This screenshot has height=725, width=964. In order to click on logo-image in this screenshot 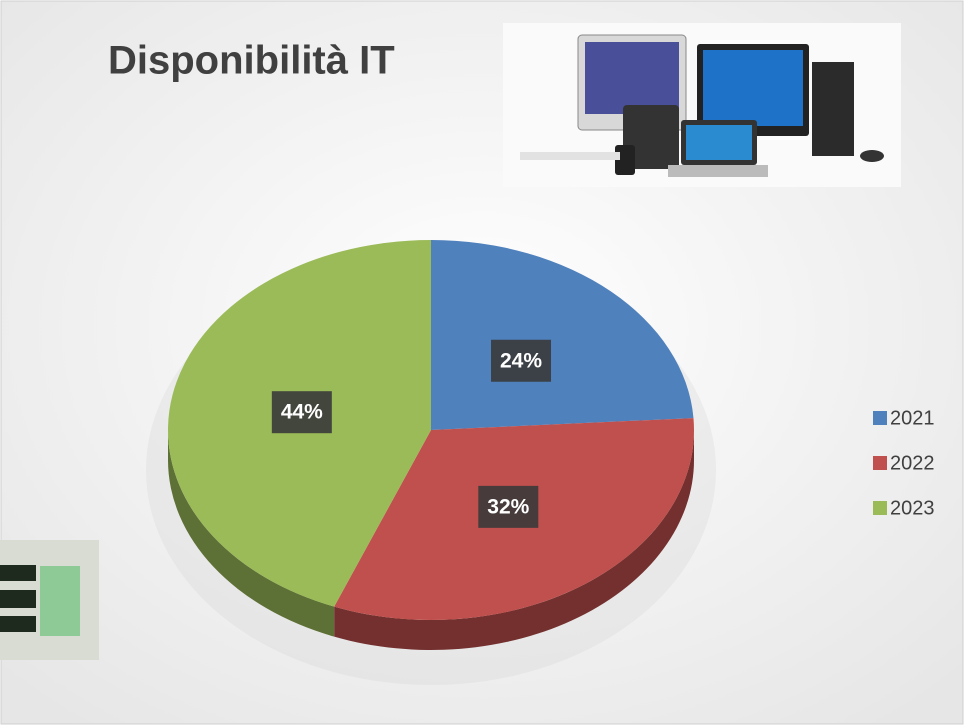, I will do `click(49, 600)`.